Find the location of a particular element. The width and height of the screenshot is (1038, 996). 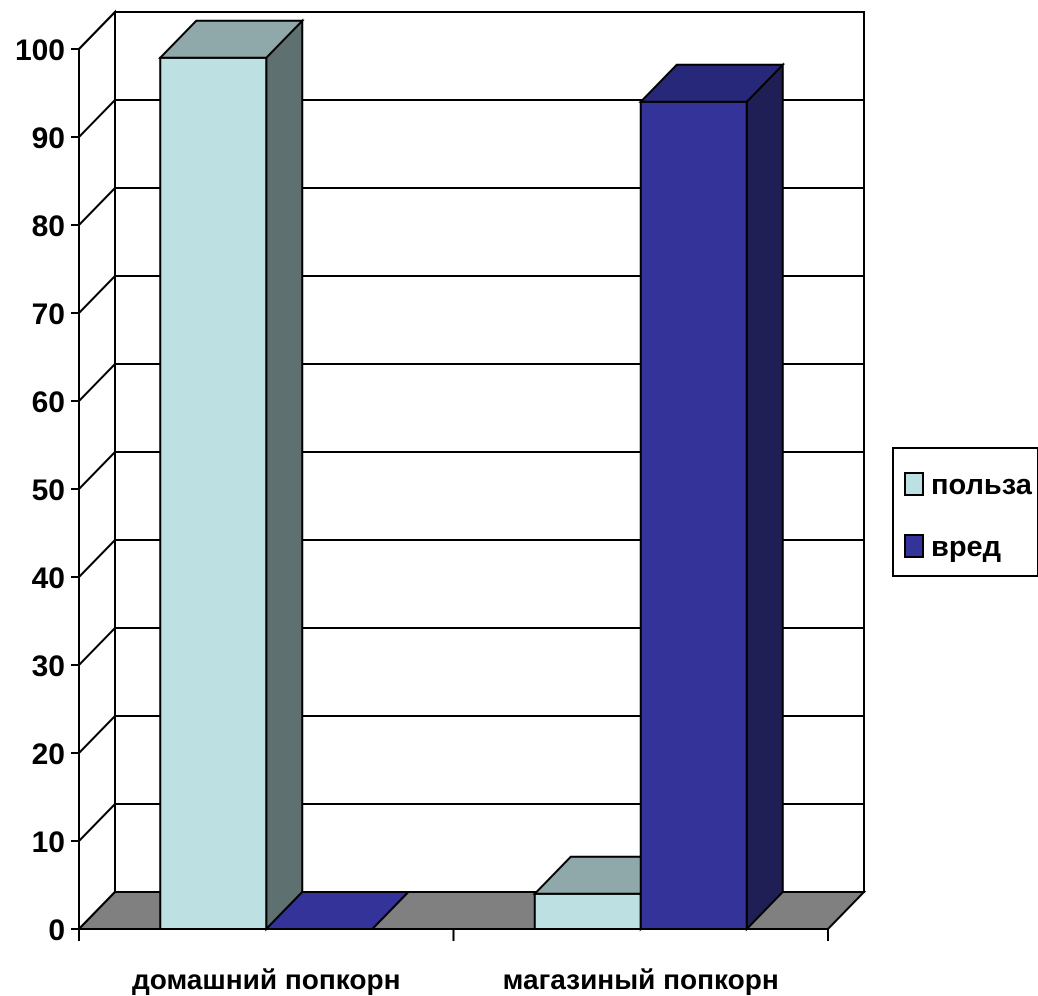

legend-label: вред is located at coordinates (966, 547).